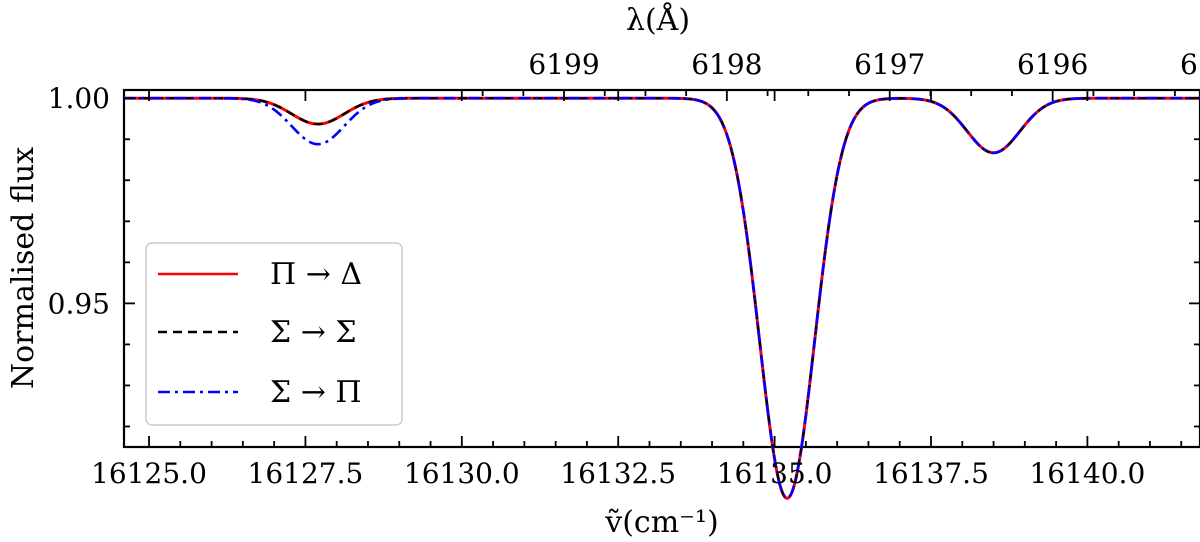 This screenshot has height=542, width=1200. What do you see at coordinates (306, 473) in the screenshot?
I see `x-tick-label: 16127.5` at bounding box center [306, 473].